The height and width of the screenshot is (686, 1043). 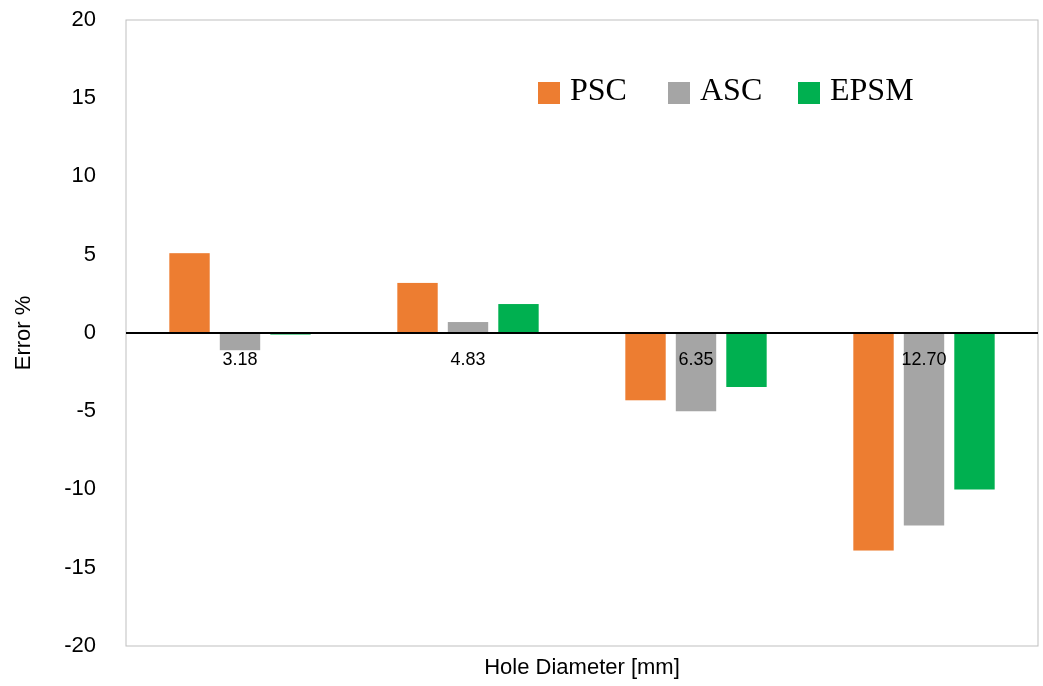 I want to click on x-tick-label: 6.35, so click(x=696, y=359).